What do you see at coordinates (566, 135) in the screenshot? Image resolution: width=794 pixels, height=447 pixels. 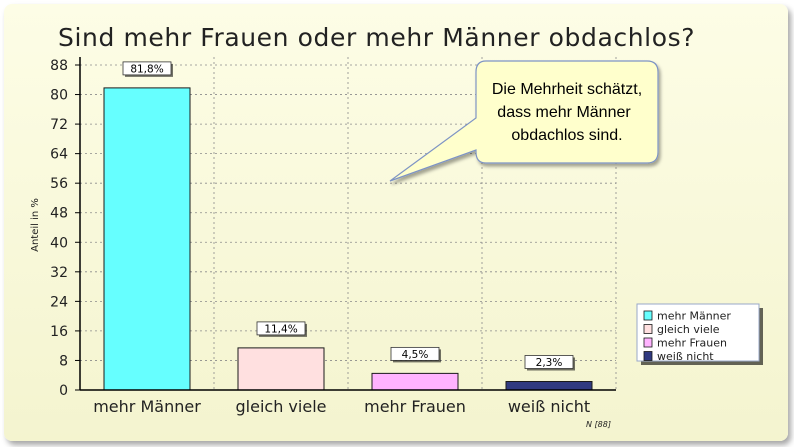 I see `annotation-line-3: obdachlos sind.` at bounding box center [566, 135].